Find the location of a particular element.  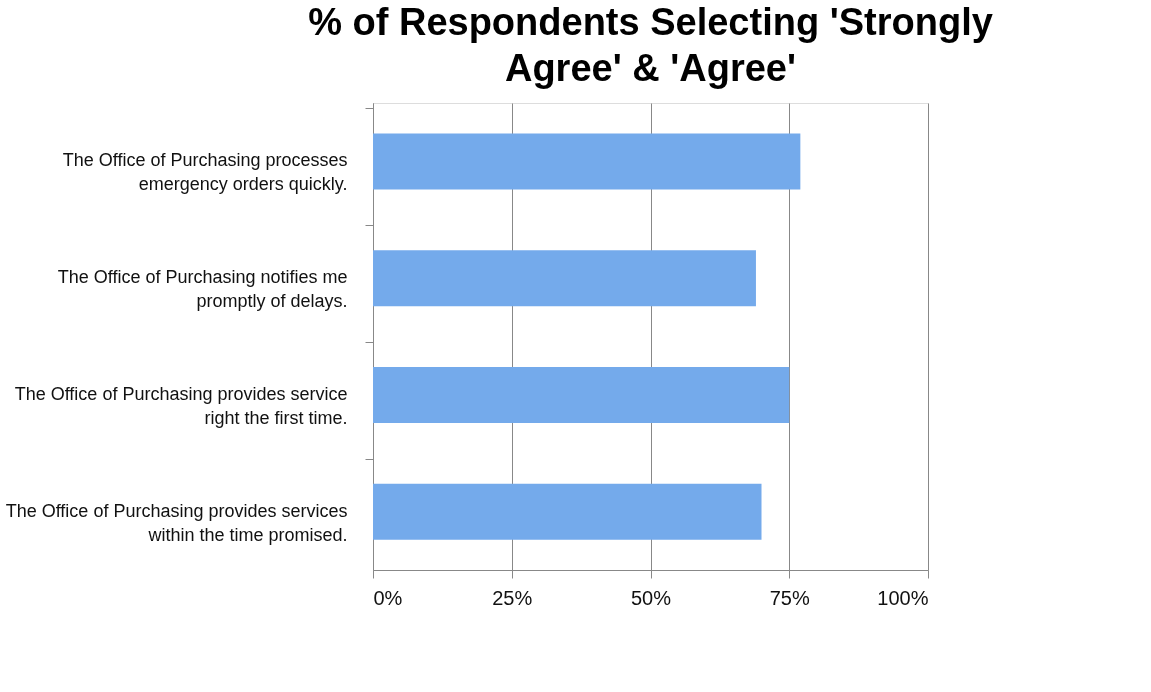

y-tick-label: The Office of Purchasing provides service right the first time. is located at coordinates (181, 405).